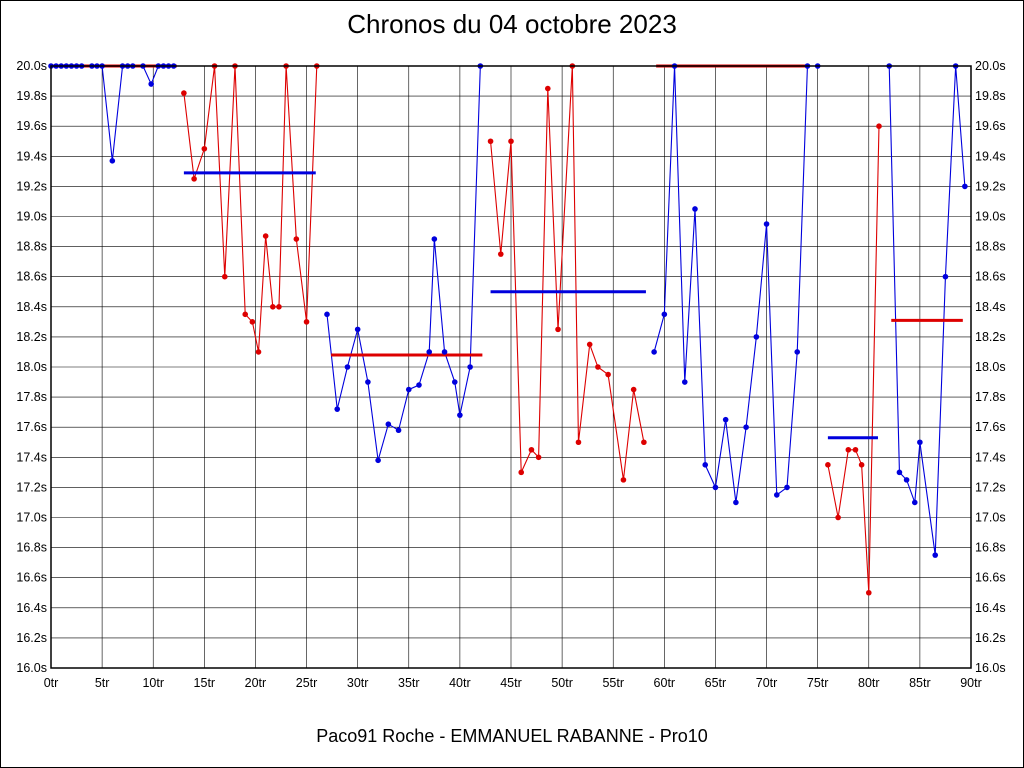 This screenshot has width=1024, height=768. Describe the element at coordinates (256, 683) in the screenshot. I see `x-tick-label: 20tr` at that location.